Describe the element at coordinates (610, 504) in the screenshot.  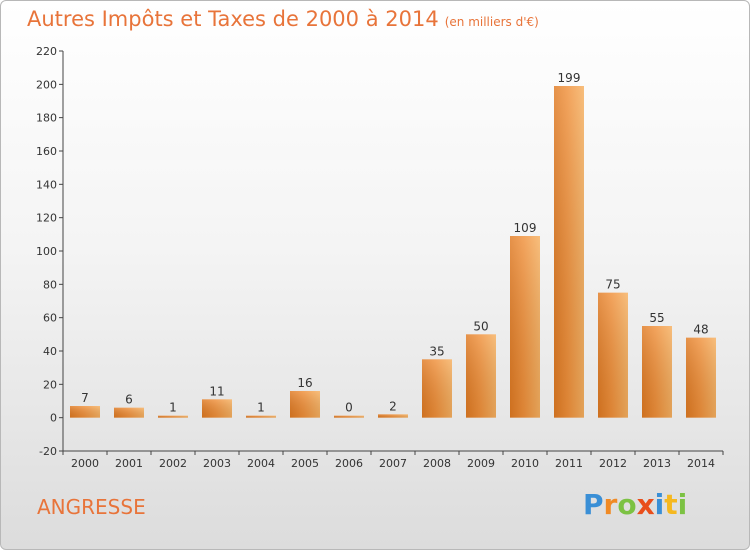
I see `logo-letter: r` at that location.